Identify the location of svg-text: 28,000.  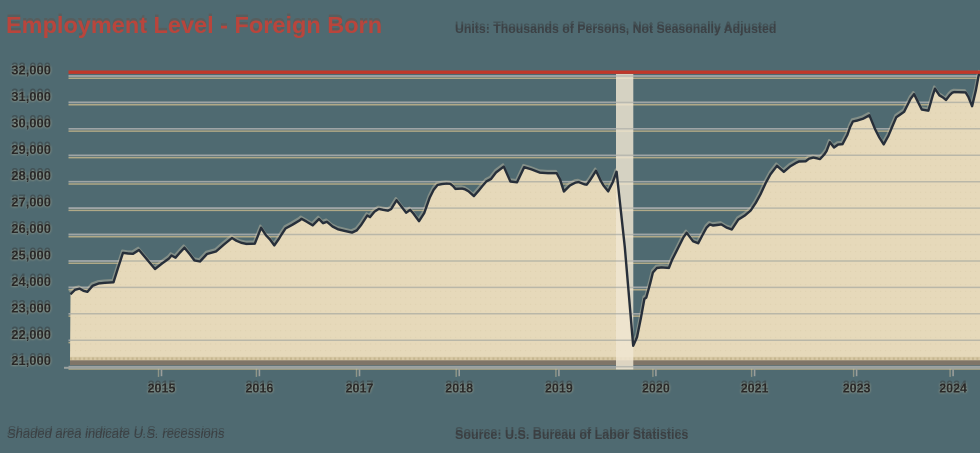
(31, 175).